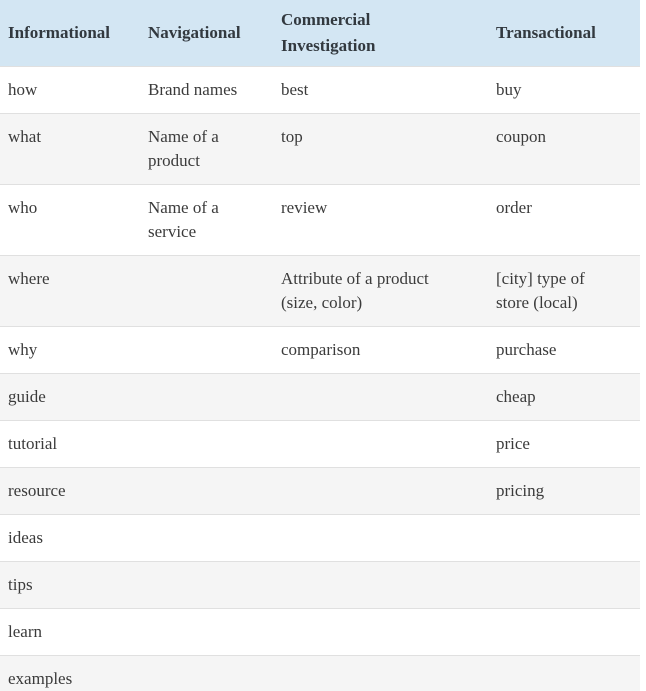  I want to click on cell-informational: ideas, so click(70, 538).